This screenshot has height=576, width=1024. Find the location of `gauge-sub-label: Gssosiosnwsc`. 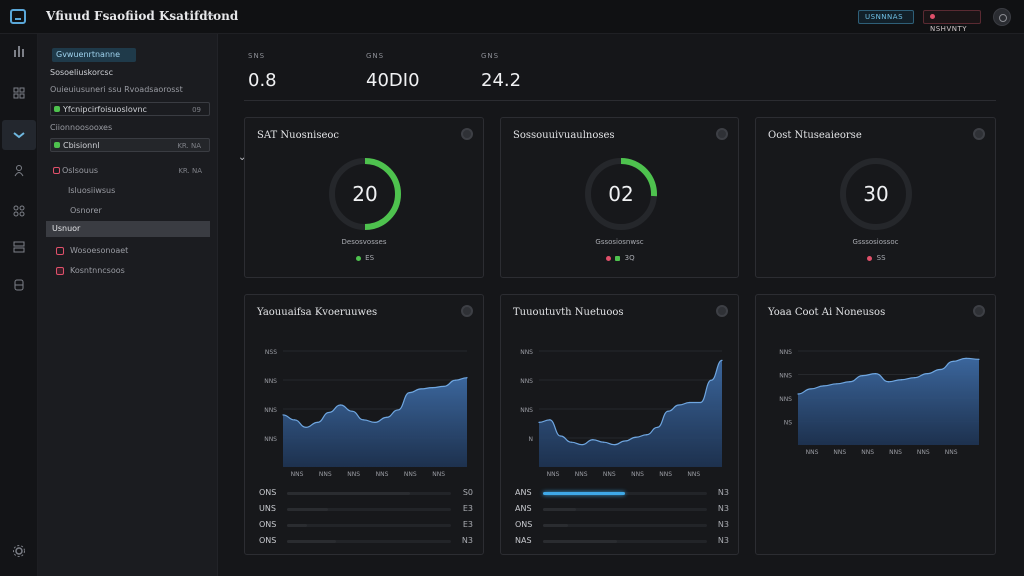

gauge-sub-label: Gssosiosnwsc is located at coordinates (619, 242).